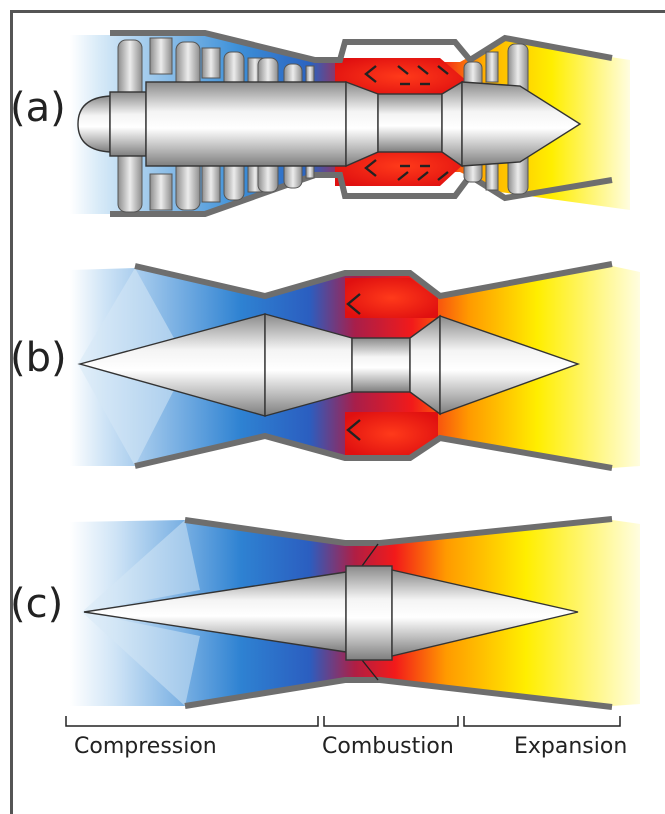 This screenshot has width=665, height=814. I want to click on engine-b-flame-marks, so click(353, 367).